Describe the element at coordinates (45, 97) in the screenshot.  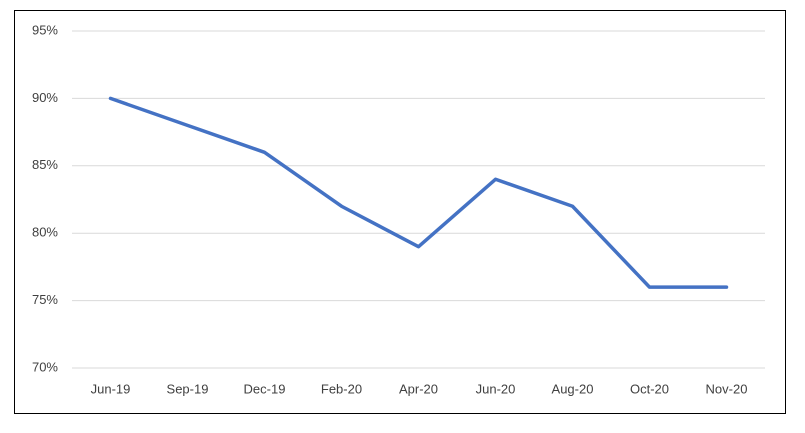
I see `y-tick-label: 90%` at that location.